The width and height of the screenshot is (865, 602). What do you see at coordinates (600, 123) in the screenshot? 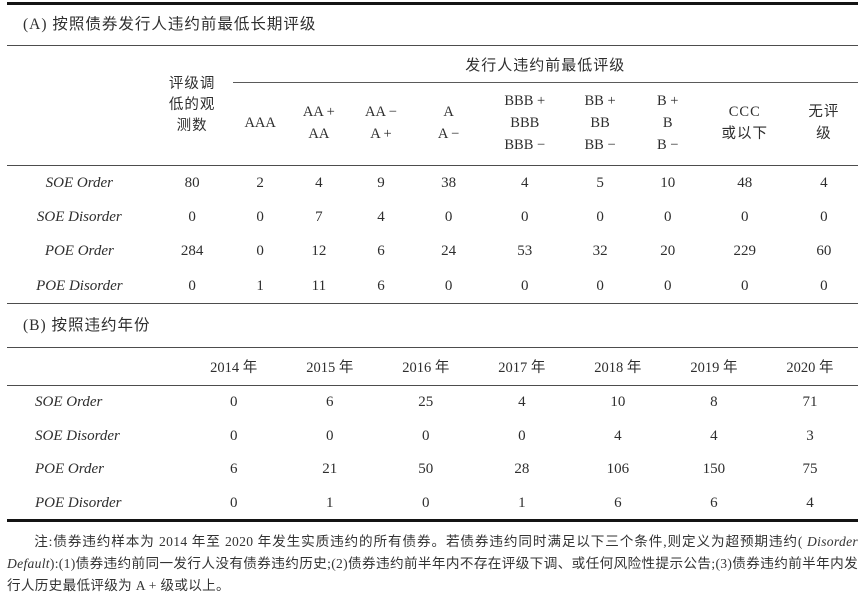
I see `rating-header-bb: BB + BB BB −` at bounding box center [600, 123].